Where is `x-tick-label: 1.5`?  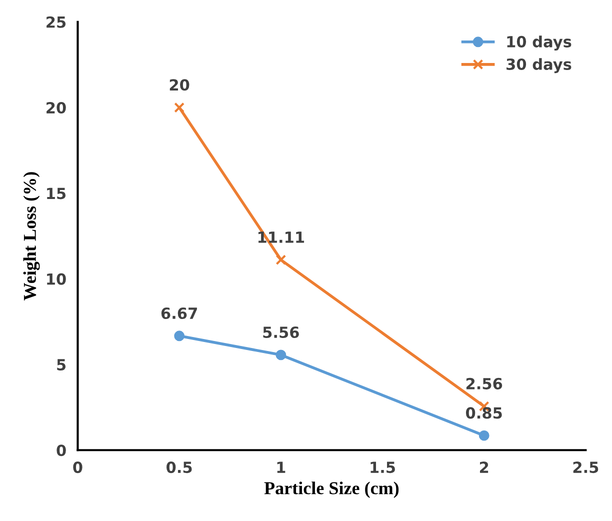 x-tick-label: 1.5 is located at coordinates (382, 468).